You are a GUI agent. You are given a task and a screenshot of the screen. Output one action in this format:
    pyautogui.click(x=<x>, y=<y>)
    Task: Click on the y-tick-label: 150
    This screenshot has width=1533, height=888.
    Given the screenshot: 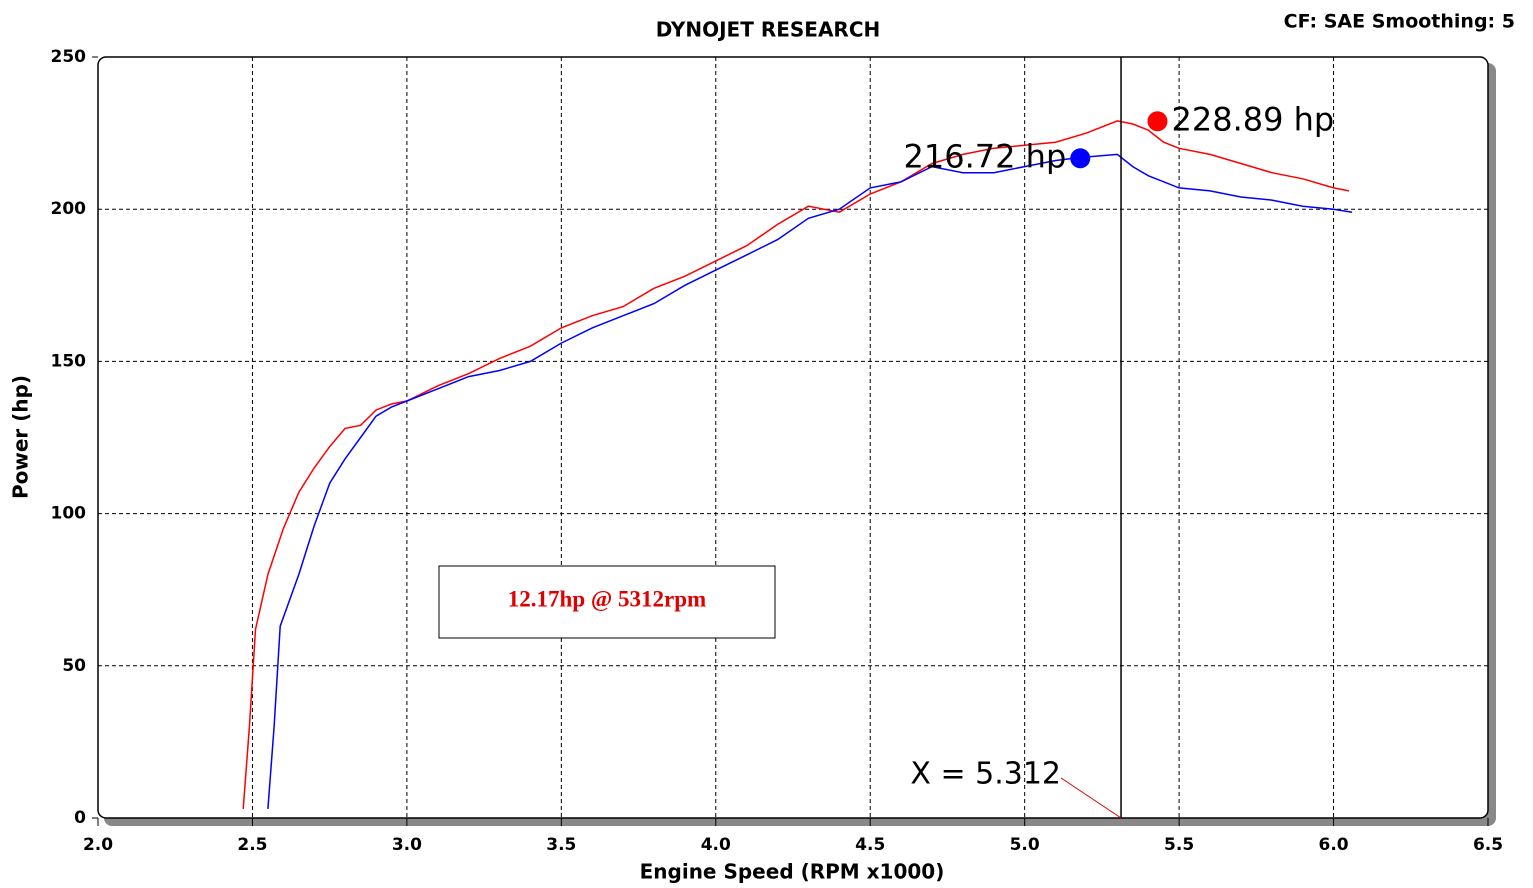 What is the action you would take?
    pyautogui.click(x=69, y=361)
    